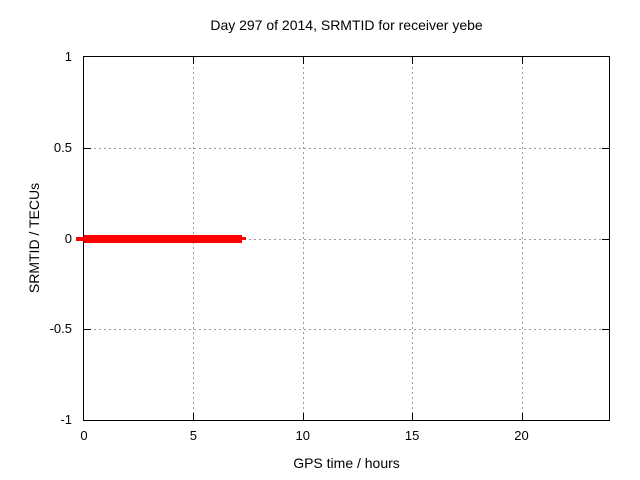 Image resolution: width=640 pixels, height=480 pixels. I want to click on y-axis-label: SRMTID / TECUs, so click(34, 238).